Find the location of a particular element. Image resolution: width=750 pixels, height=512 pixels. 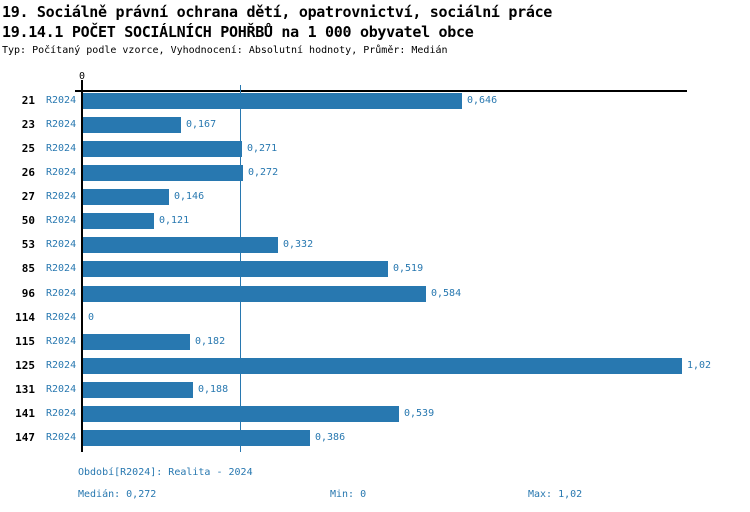

bar-value-label: 0,188 is located at coordinates (213, 389).